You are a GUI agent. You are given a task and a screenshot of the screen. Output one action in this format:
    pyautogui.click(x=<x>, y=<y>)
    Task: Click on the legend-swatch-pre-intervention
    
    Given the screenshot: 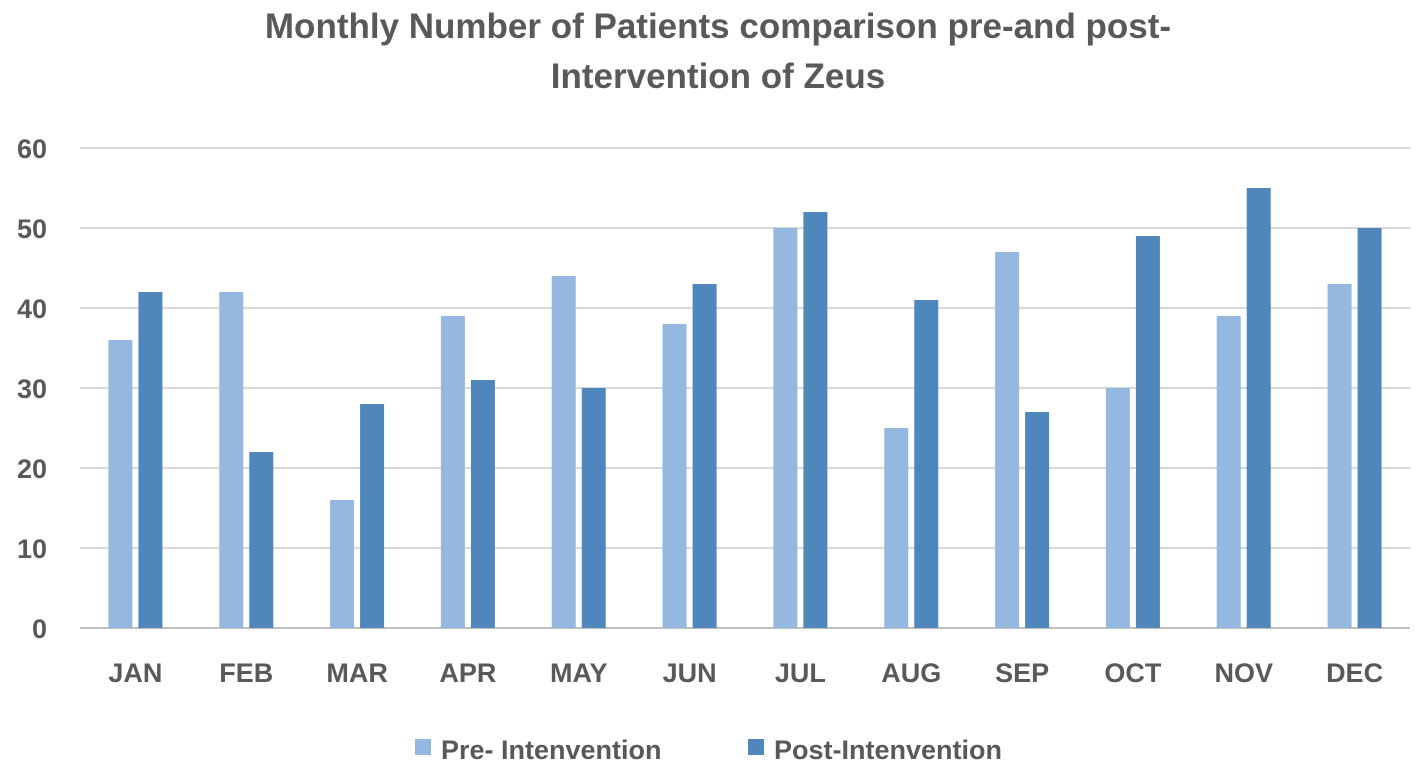 What is the action you would take?
    pyautogui.click(x=423, y=747)
    